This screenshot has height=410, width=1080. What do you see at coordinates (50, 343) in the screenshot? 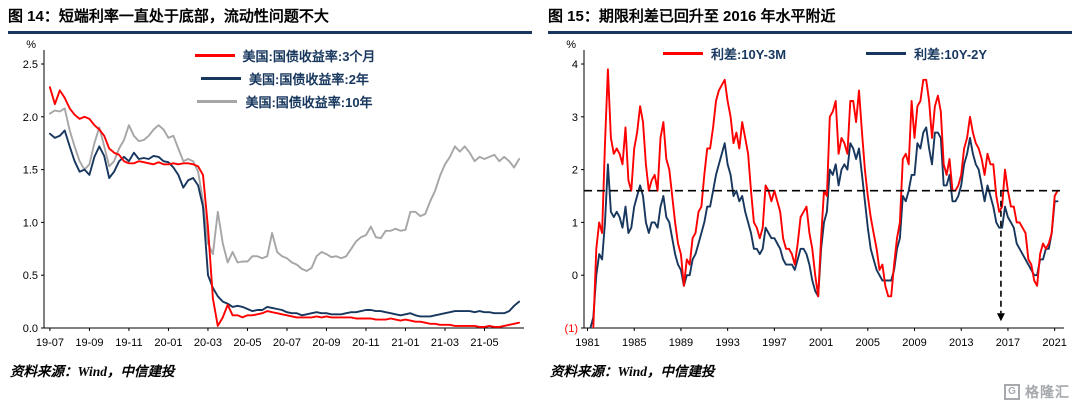
I see `x-tick-label: 19-07` at bounding box center [50, 343].